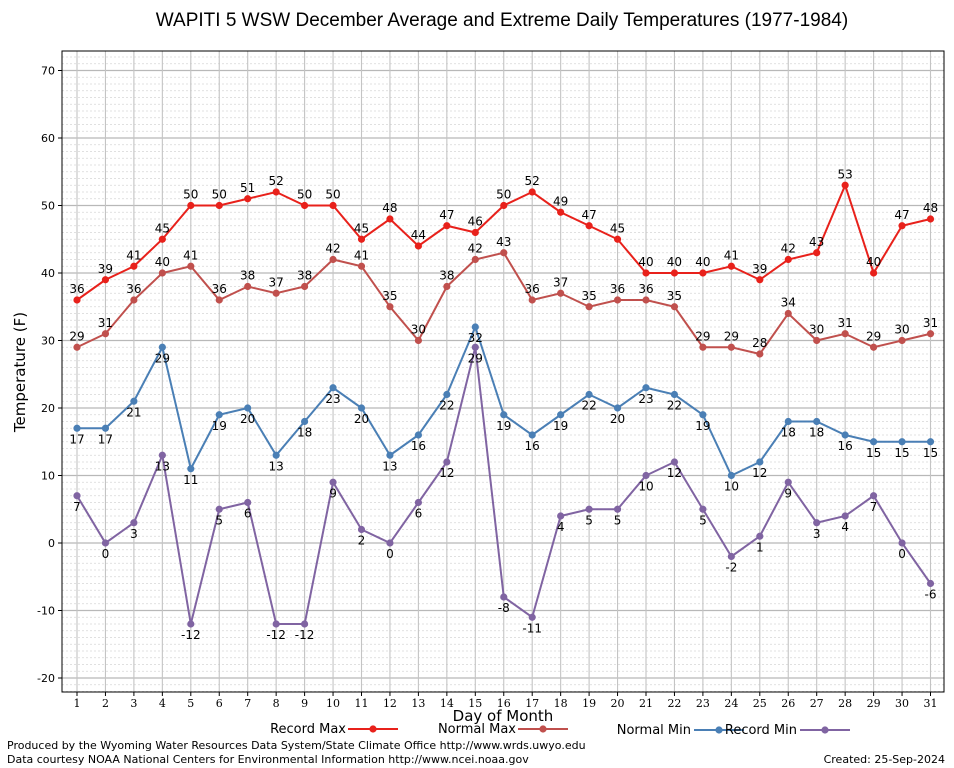 The height and width of the screenshot is (768, 954). I want to click on data-label: 16, so click(532, 446).